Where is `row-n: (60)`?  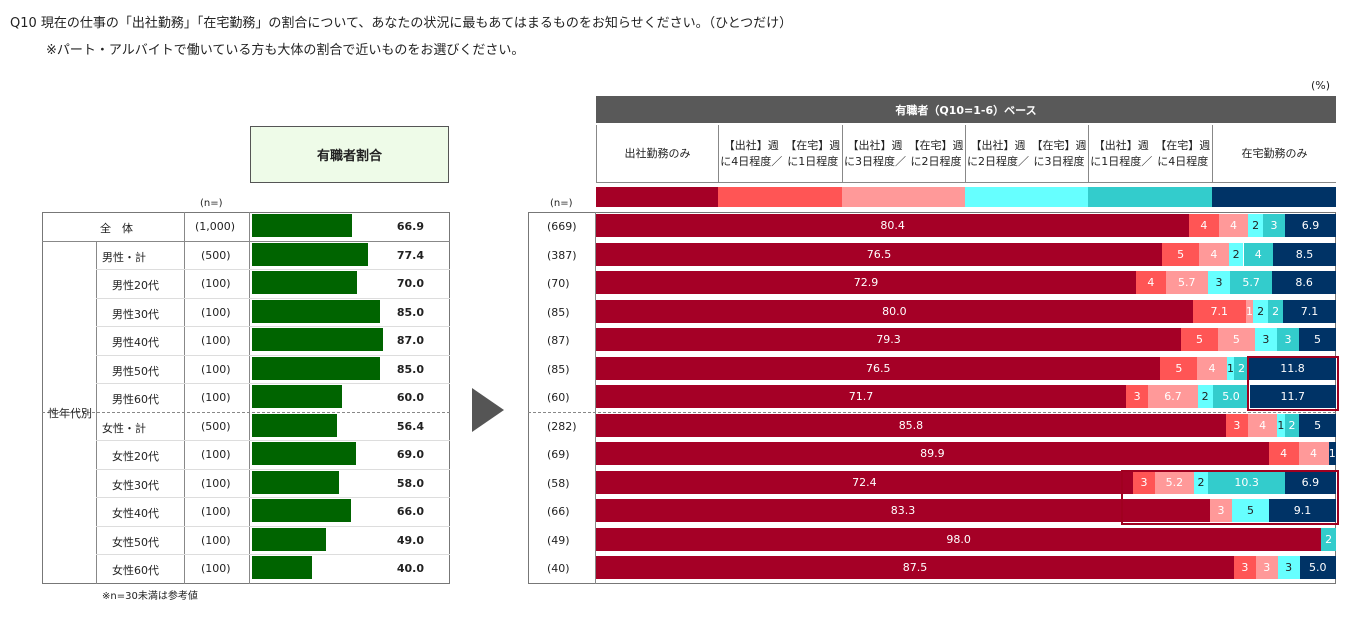
row-n: (60) is located at coordinates (558, 397).